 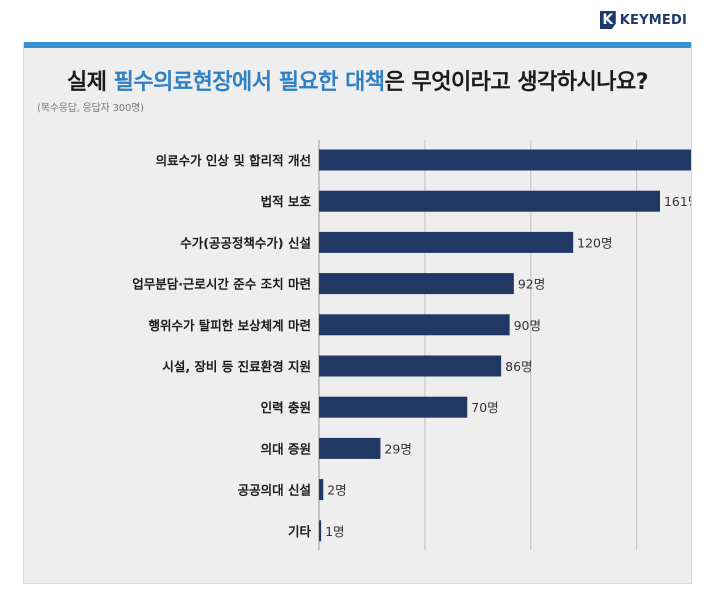 I want to click on card-top-bar, so click(x=357, y=45).